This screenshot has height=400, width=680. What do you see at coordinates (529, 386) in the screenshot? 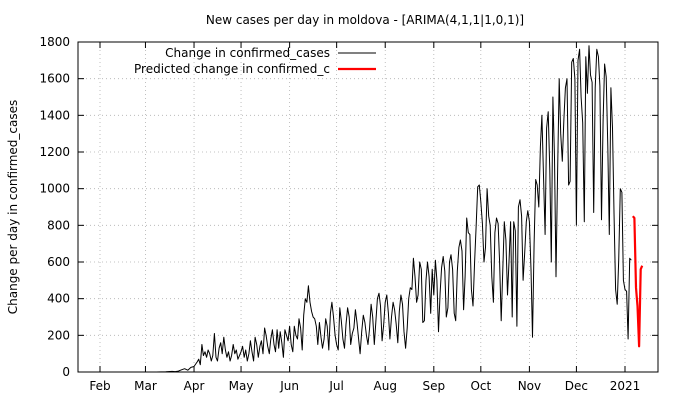
I see `x-tick-label: Nov` at bounding box center [529, 386].